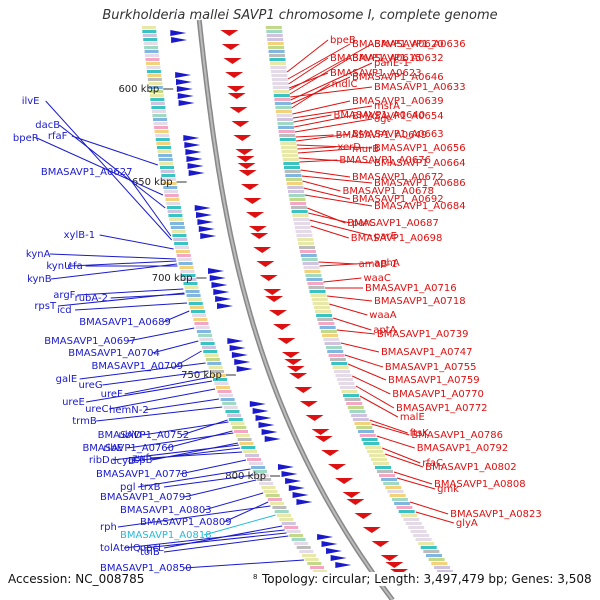 The height and width of the screenshot is (600, 600). What do you see at coordinates (129, 410) in the screenshot?
I see `gene-label-left: hemN-2` at bounding box center [129, 410].